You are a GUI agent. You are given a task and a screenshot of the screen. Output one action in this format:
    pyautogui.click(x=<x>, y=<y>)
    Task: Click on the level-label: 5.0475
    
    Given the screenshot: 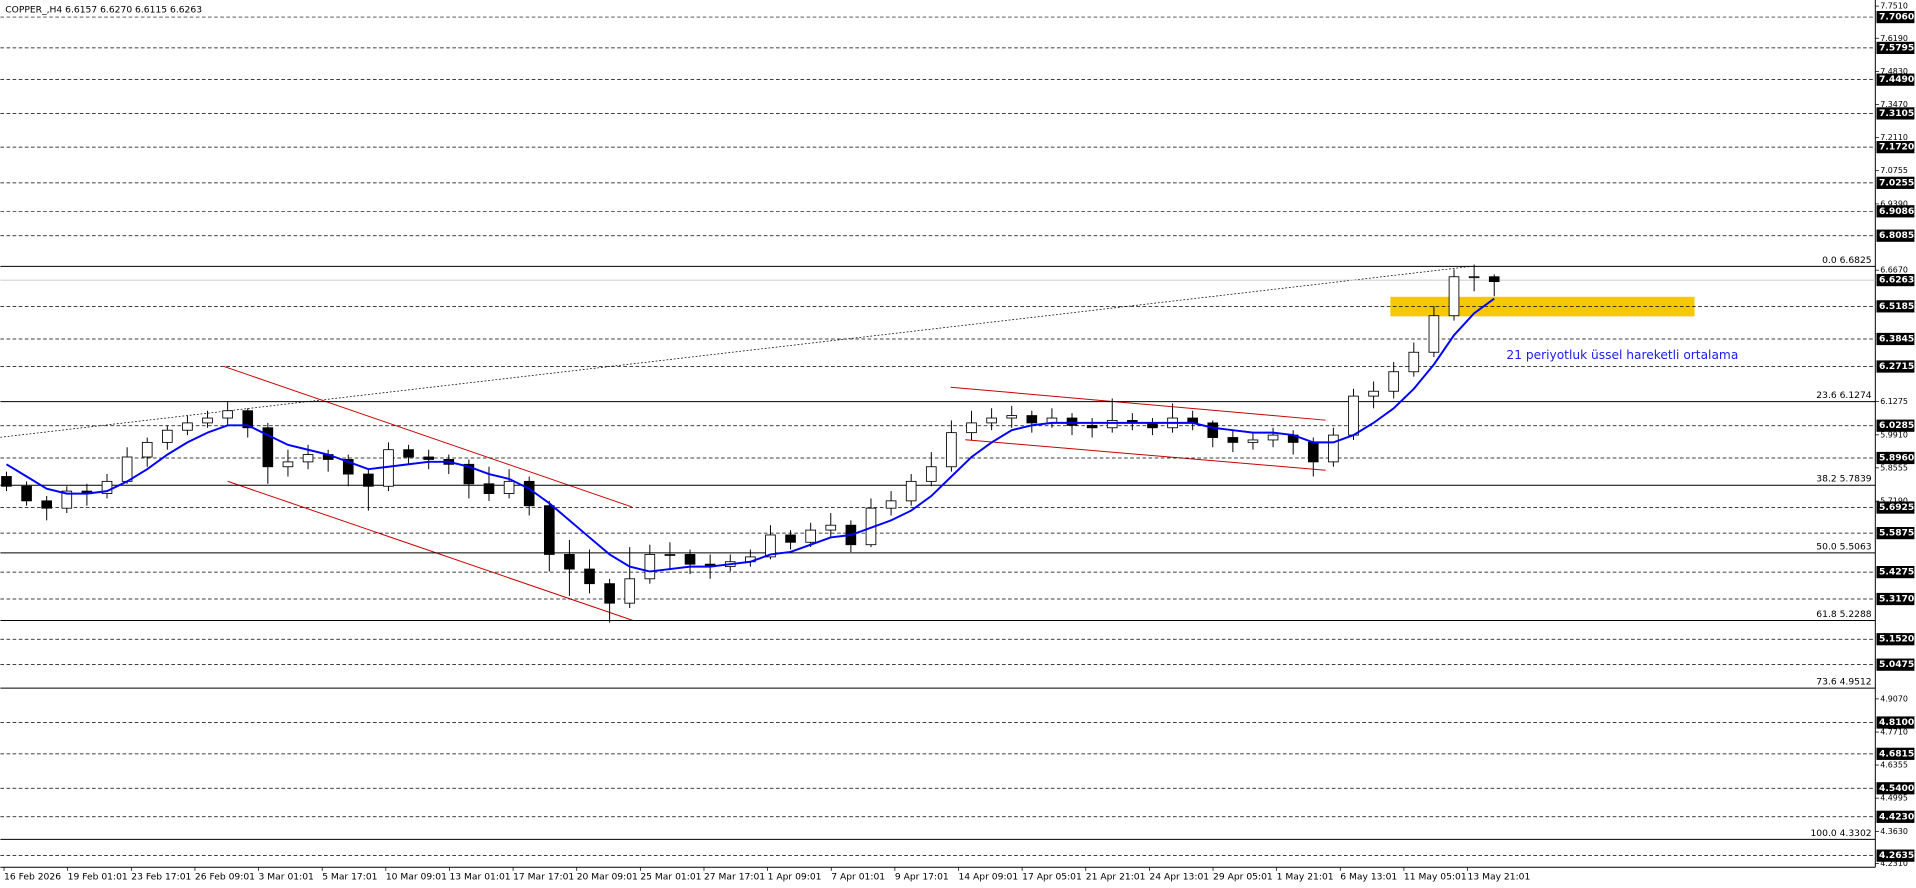 What is the action you would take?
    pyautogui.click(x=1896, y=664)
    